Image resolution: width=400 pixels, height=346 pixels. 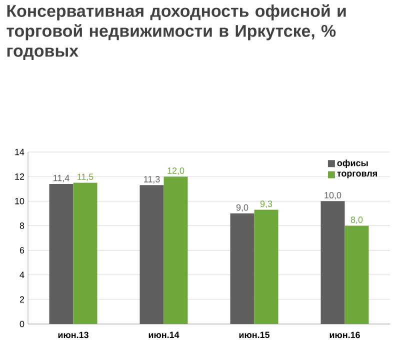 What do you see at coordinates (86, 178) in the screenshot?
I see `data-label: 11,5` at bounding box center [86, 178].